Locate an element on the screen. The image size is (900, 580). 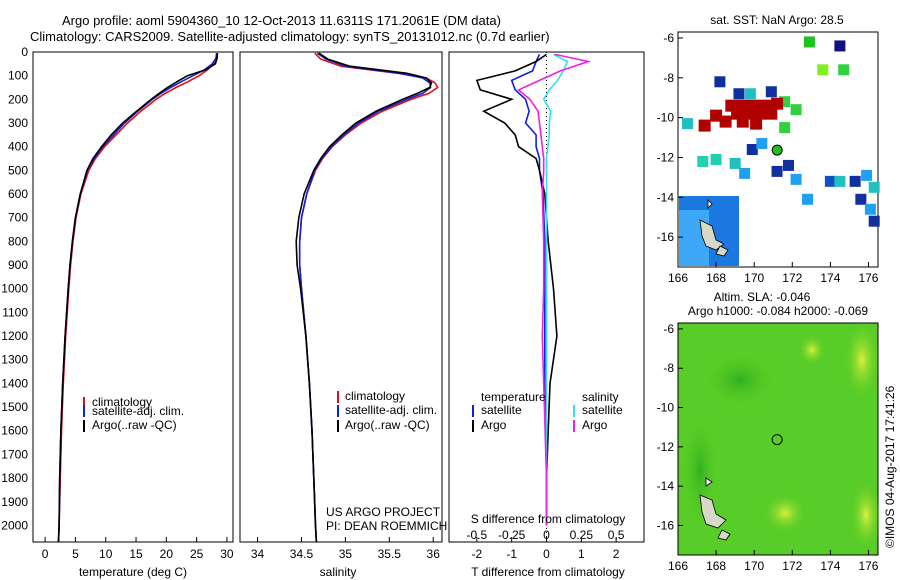
depth-tick-label: 2000 is located at coordinates (14, 525).